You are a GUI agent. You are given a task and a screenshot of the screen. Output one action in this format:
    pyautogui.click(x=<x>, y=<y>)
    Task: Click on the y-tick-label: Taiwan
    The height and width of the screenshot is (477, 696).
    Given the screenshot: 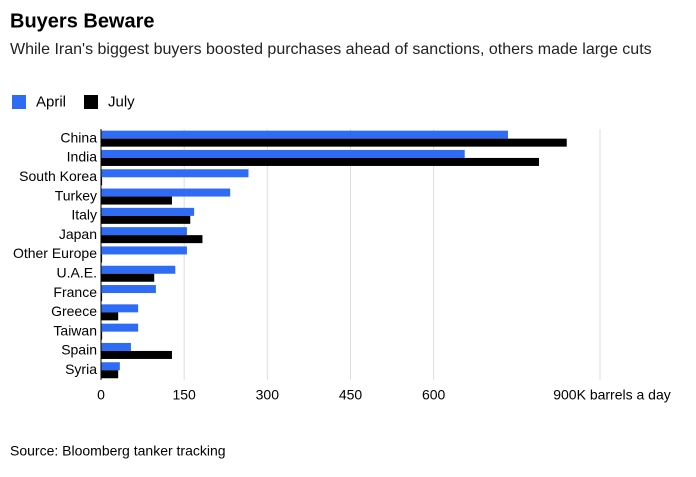 What is the action you would take?
    pyautogui.click(x=75, y=330)
    